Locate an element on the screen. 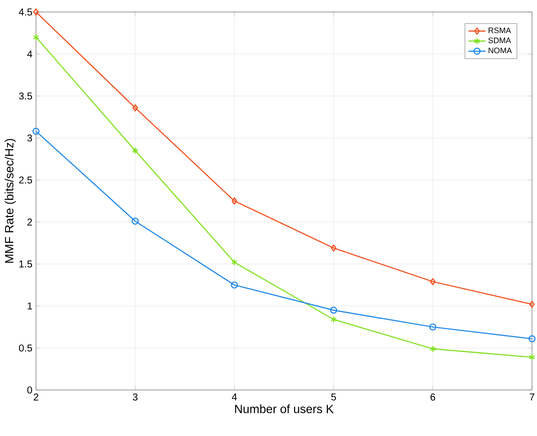 This screenshot has height=436, width=537. x-tick-label: 5 is located at coordinates (333, 397).